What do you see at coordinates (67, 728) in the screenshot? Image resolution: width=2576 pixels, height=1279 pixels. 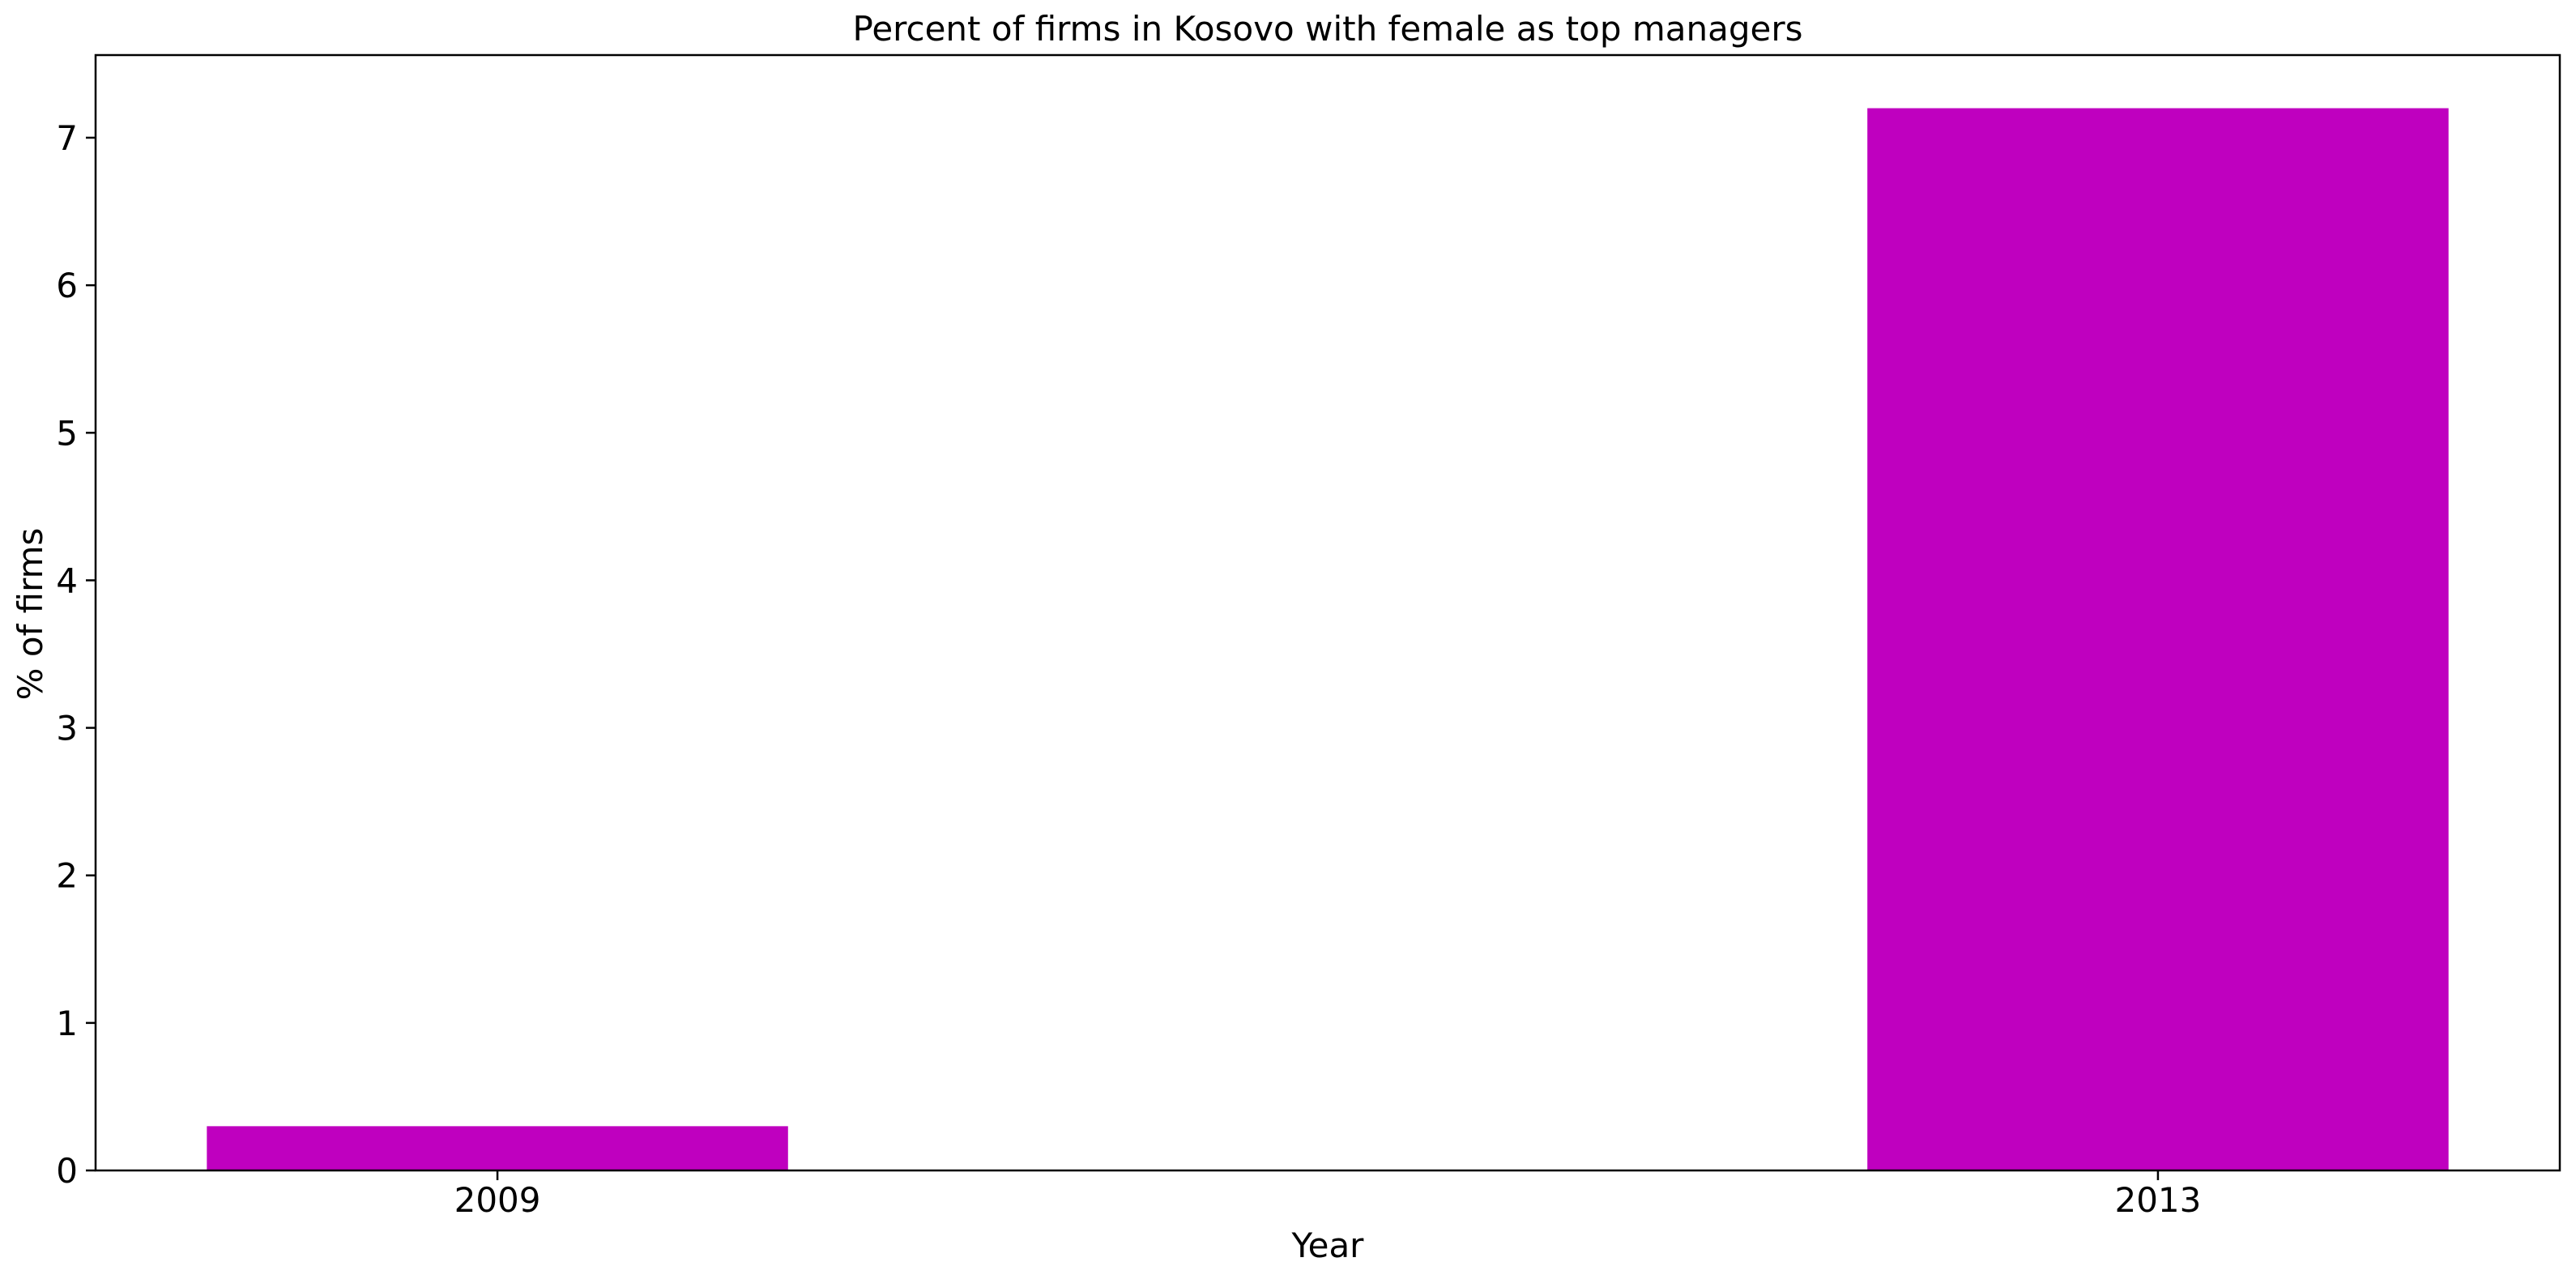 I see `y-tick-label: 3` at bounding box center [67, 728].